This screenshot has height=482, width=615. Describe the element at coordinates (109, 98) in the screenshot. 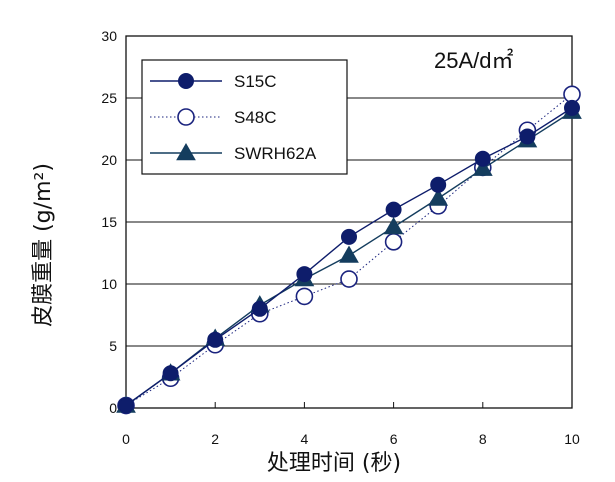

I see `y-tick-label-25: 25` at that location.